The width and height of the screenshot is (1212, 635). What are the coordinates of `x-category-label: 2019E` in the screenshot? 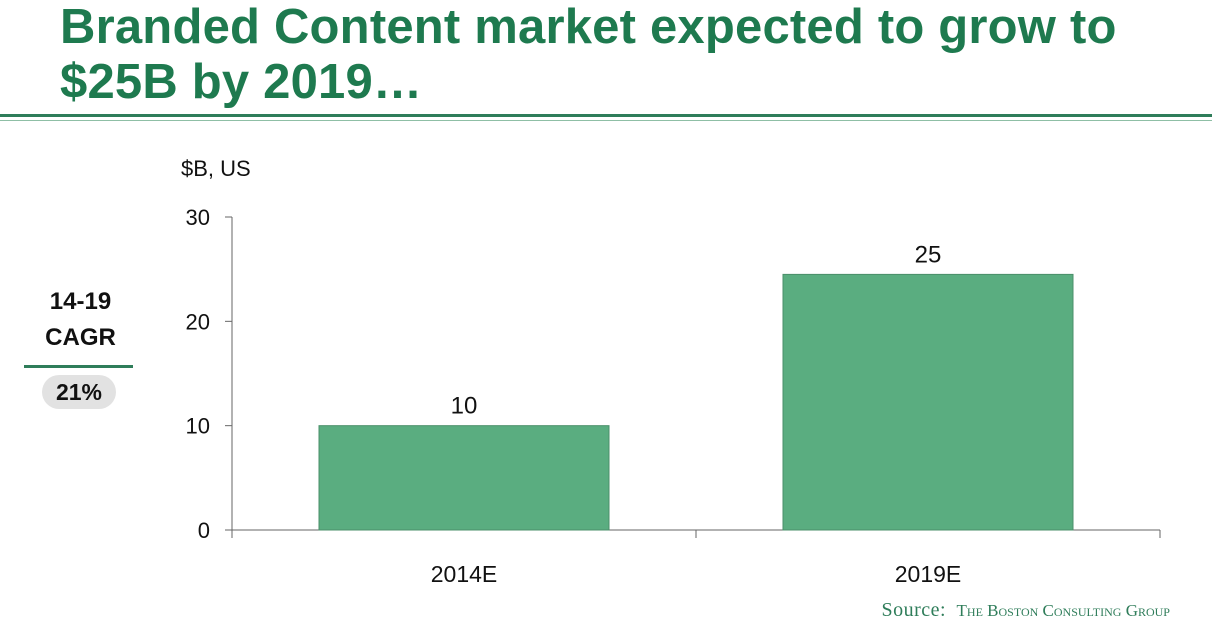 It's located at (928, 574).